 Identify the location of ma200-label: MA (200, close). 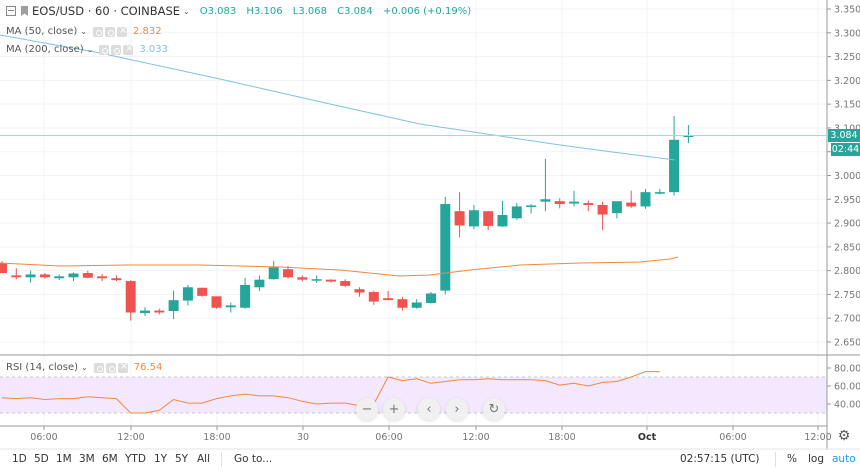
(45, 49).